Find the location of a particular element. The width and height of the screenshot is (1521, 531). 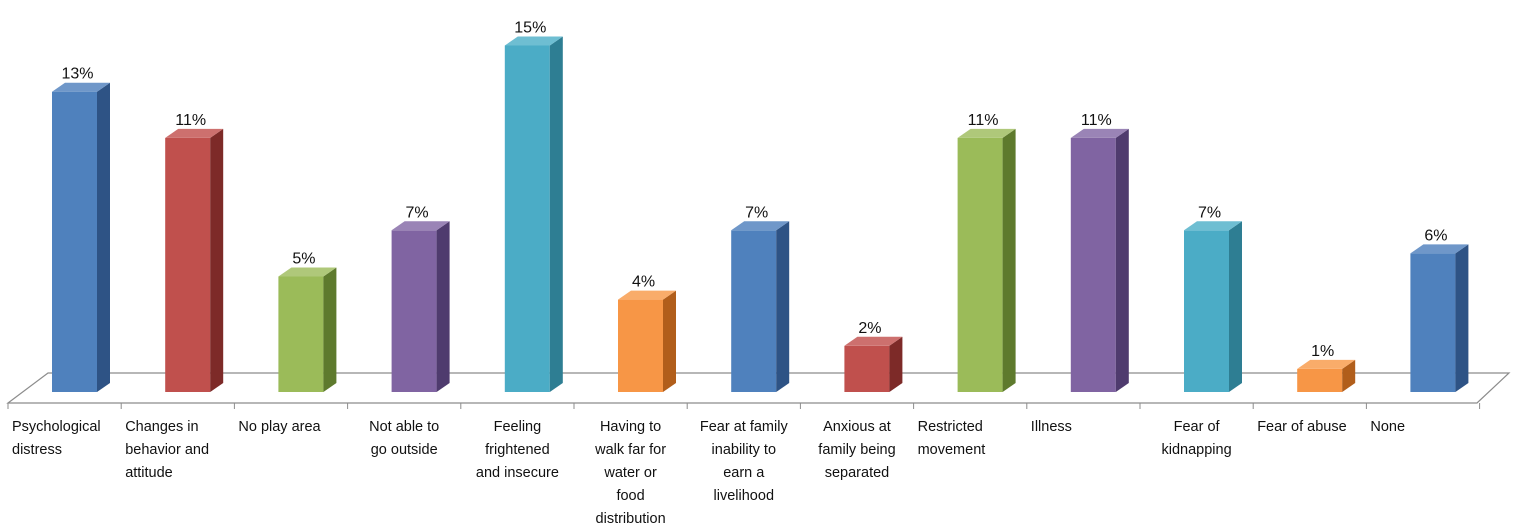

data-label: 13% is located at coordinates (77, 74).